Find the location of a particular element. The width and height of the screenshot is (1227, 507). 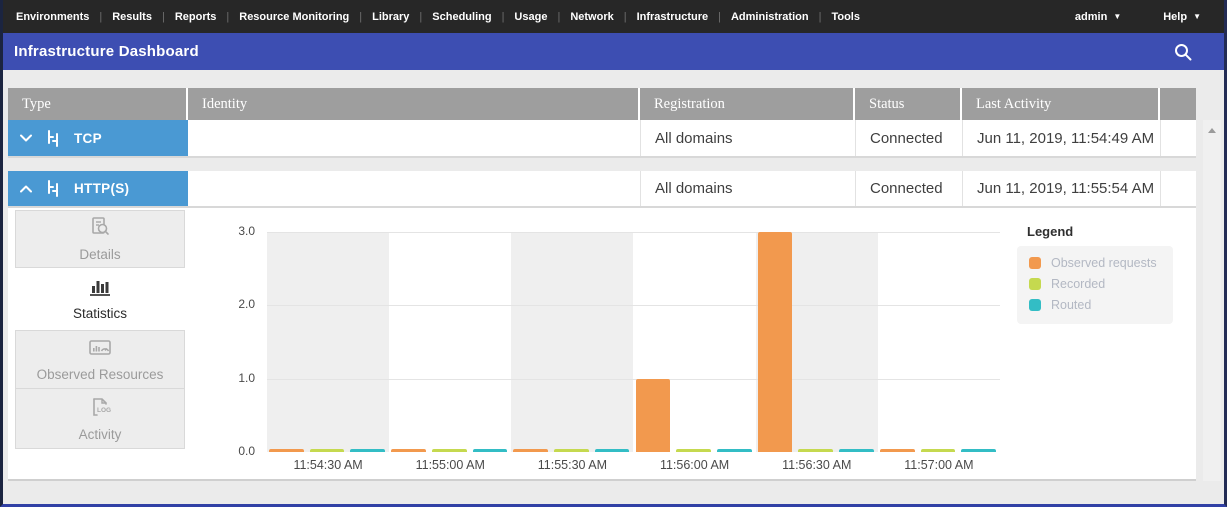

nav-item-tools: Tools is located at coordinates (834, 17).